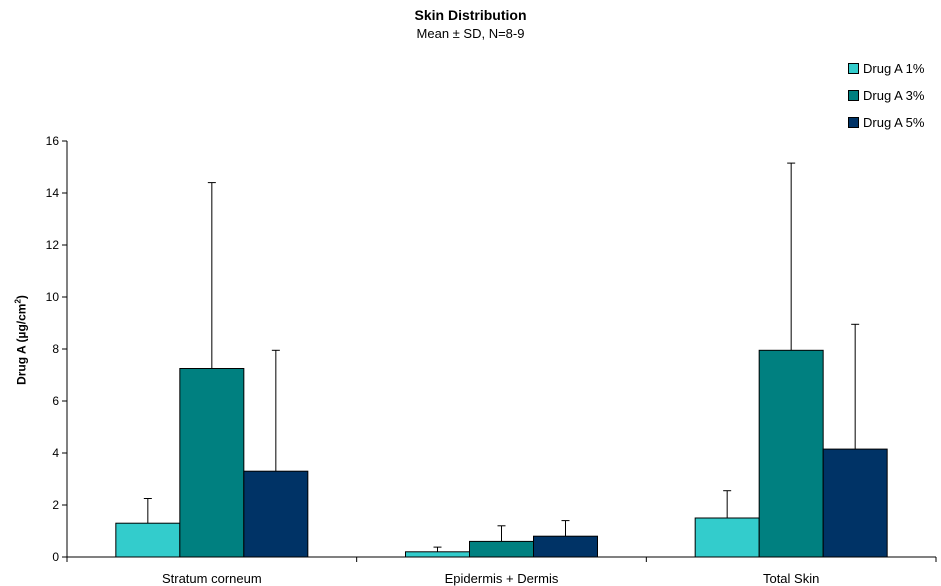 Image resolution: width=941 pixels, height=586 pixels. Describe the element at coordinates (53, 245) in the screenshot. I see `y-tick-label: 12` at that location.